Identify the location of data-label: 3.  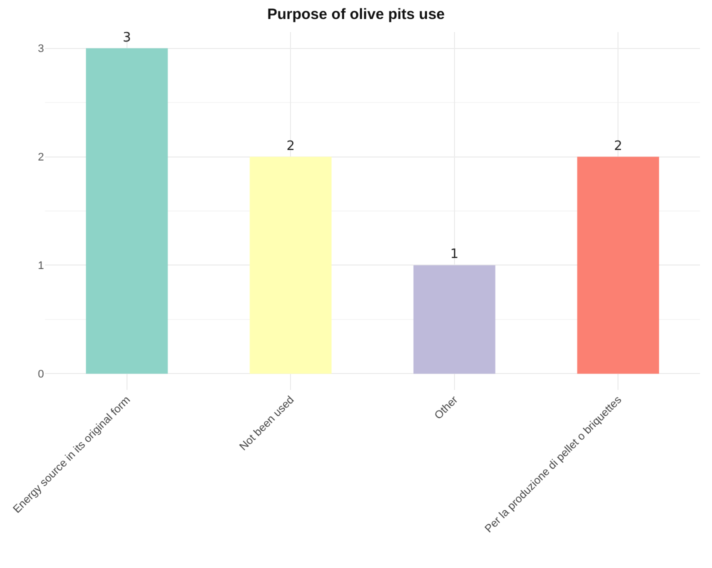
(127, 38).